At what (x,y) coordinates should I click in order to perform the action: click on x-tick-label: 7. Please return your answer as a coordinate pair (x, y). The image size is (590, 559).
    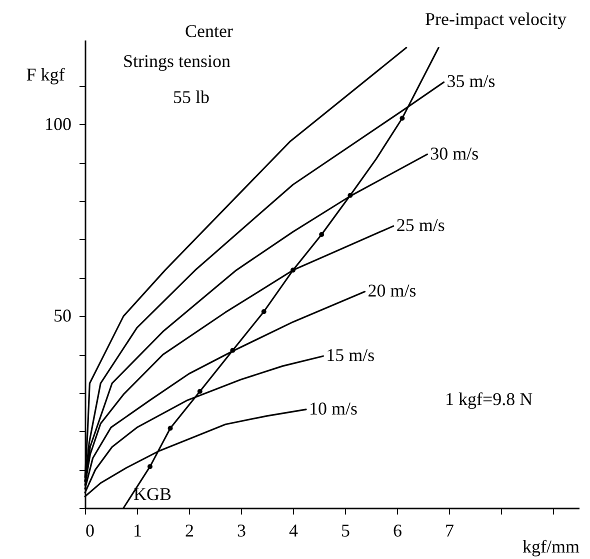
    Looking at the image, I should click on (449, 530).